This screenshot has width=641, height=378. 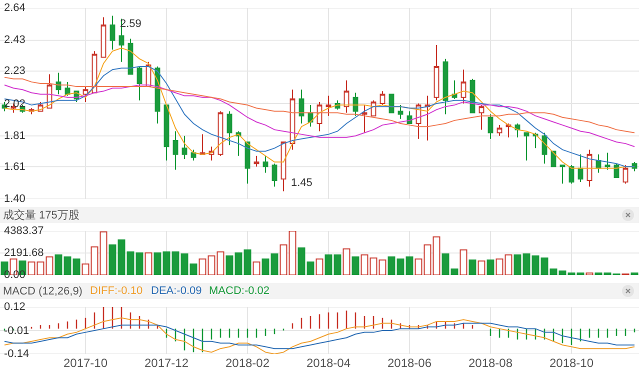 I want to click on text: DEA:-0.09, so click(x=176, y=291).